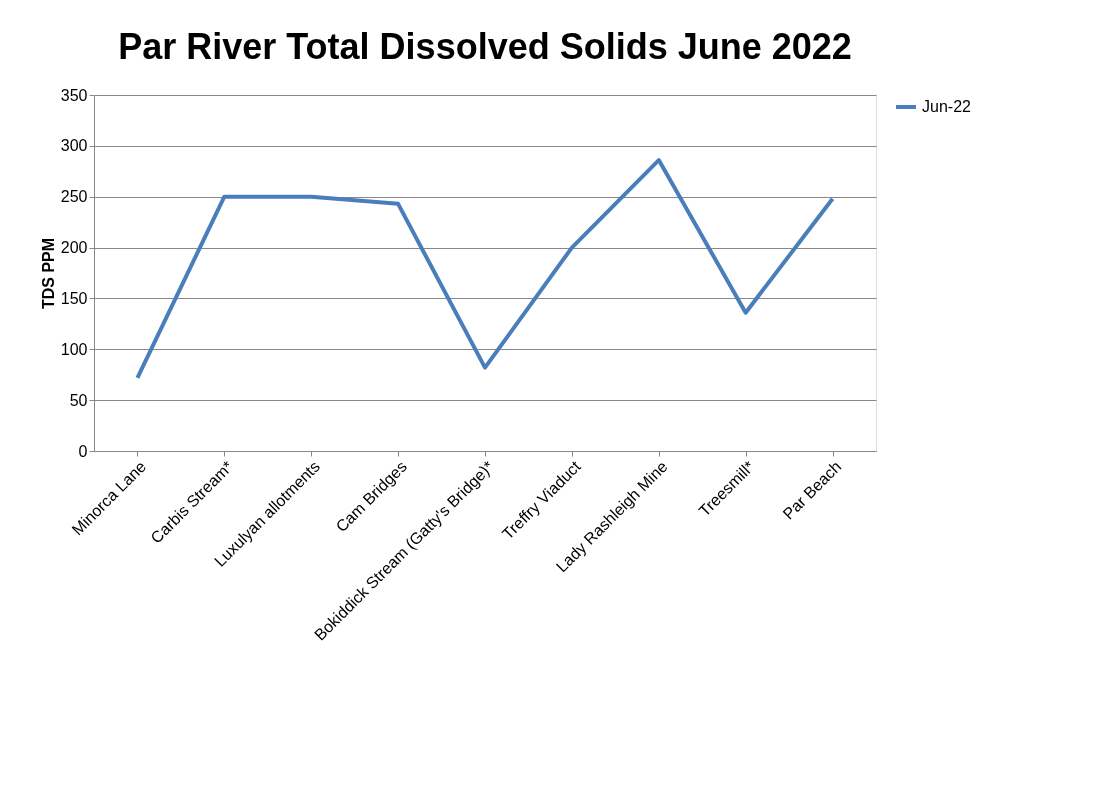 The width and height of the screenshot is (1118, 794). Describe the element at coordinates (83, 451) in the screenshot. I see `y-tick-label: 0` at that location.